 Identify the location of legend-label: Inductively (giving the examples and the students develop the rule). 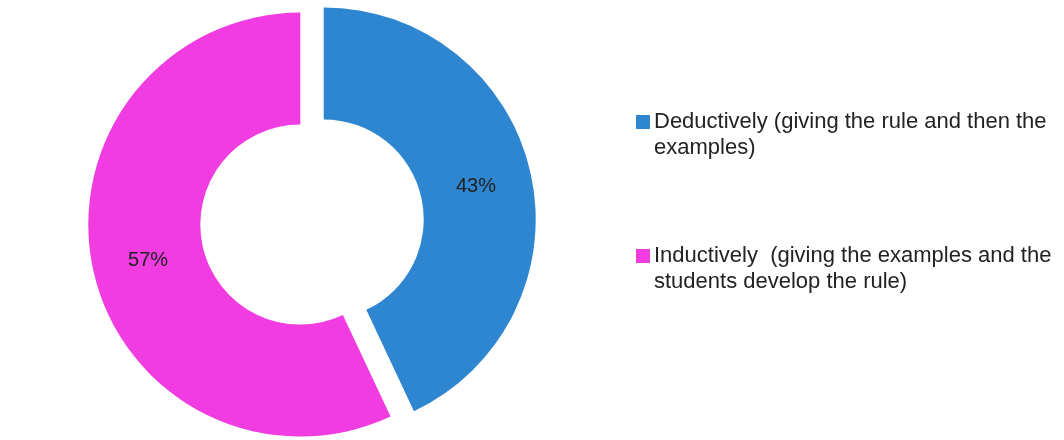
(853, 268).